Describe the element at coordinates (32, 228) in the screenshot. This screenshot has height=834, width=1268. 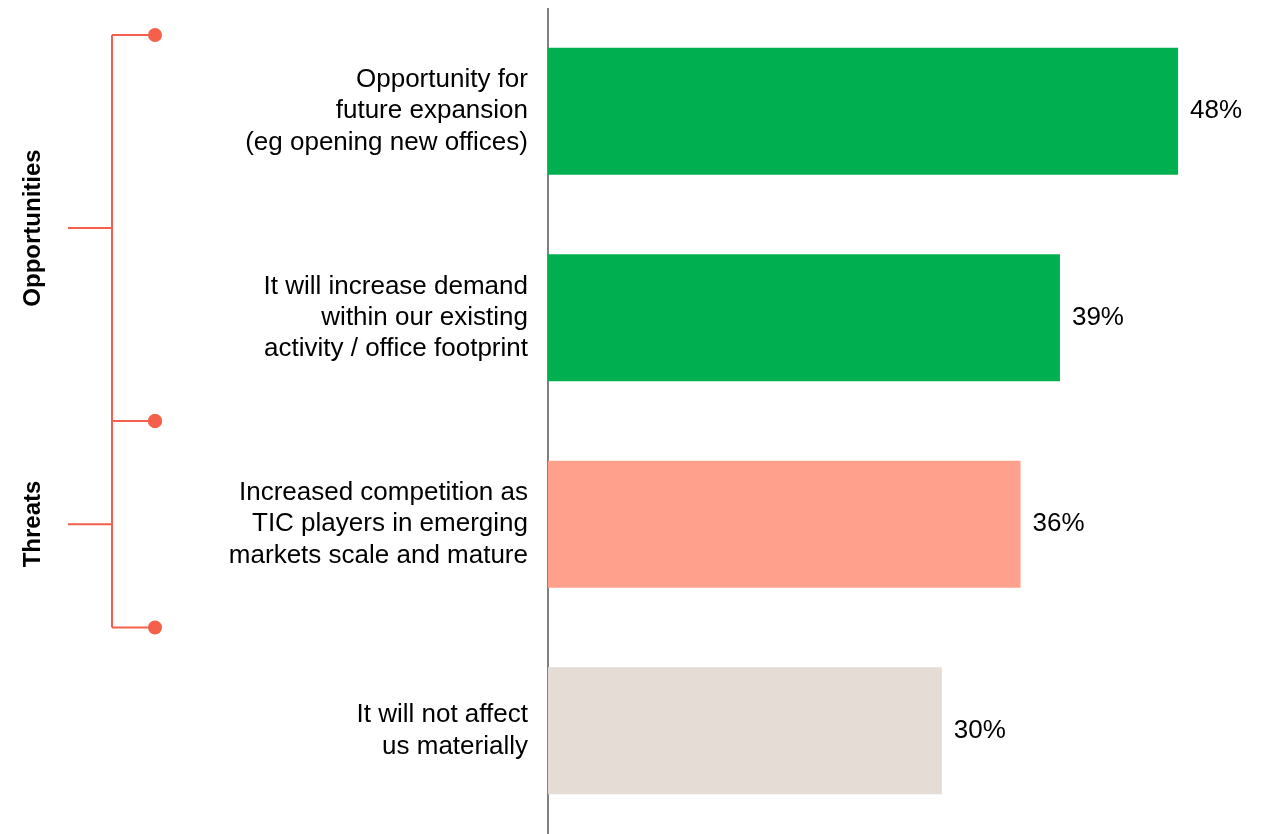
I see `text: Opportunities` at that location.